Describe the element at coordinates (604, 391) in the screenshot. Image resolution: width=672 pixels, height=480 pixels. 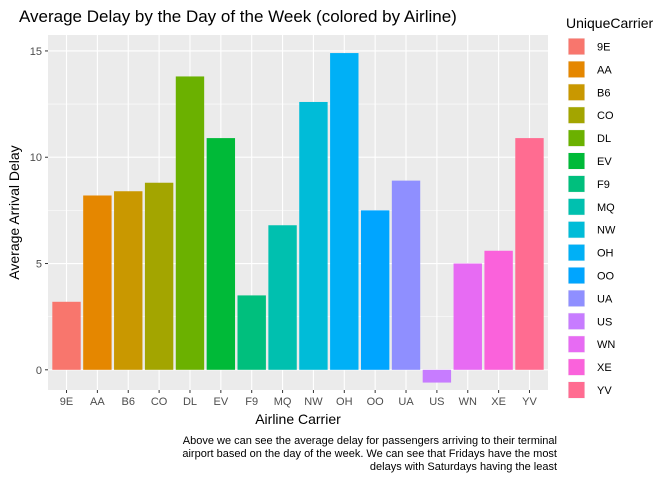
I see `legend-label: YV` at that location.